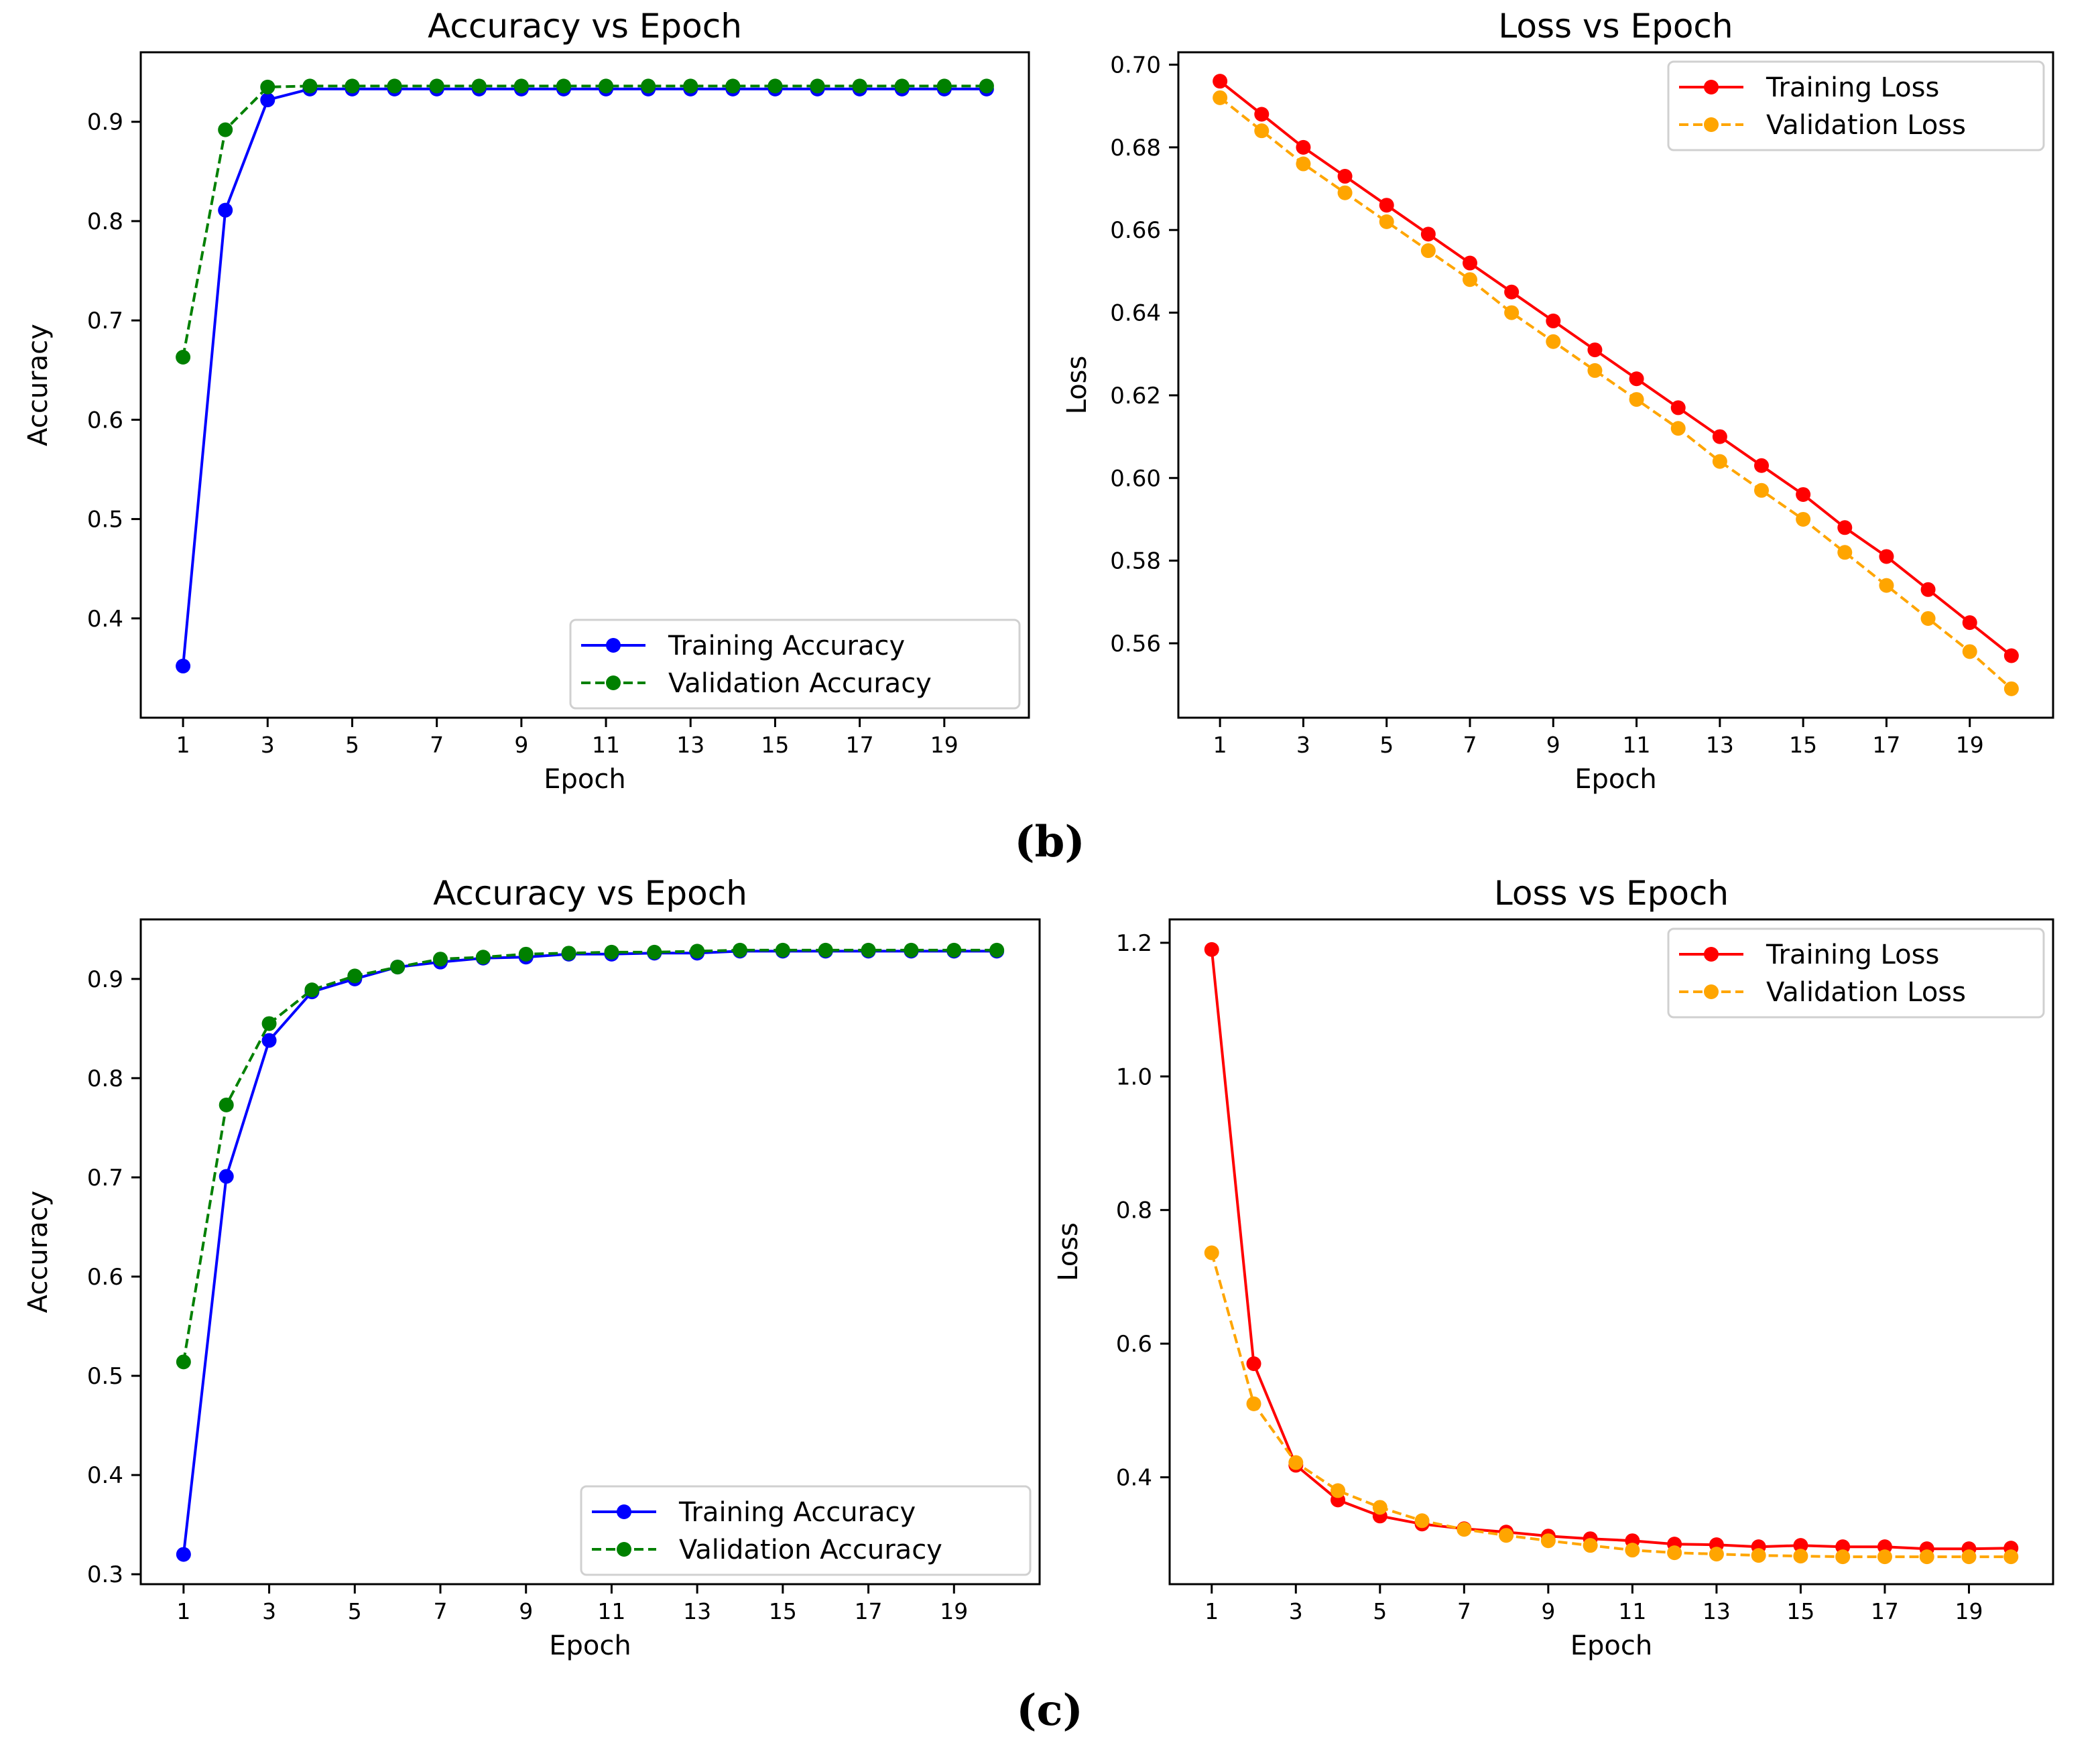  I want to click on legend-label: Validation Loss, so click(1866, 125).